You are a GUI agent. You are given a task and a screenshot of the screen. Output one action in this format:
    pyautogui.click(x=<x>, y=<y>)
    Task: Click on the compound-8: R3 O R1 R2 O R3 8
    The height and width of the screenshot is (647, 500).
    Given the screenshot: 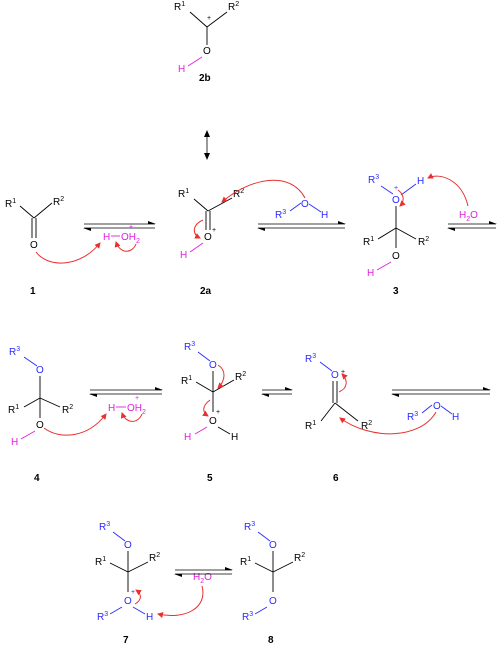 What is the action you would take?
    pyautogui.click(x=272, y=583)
    